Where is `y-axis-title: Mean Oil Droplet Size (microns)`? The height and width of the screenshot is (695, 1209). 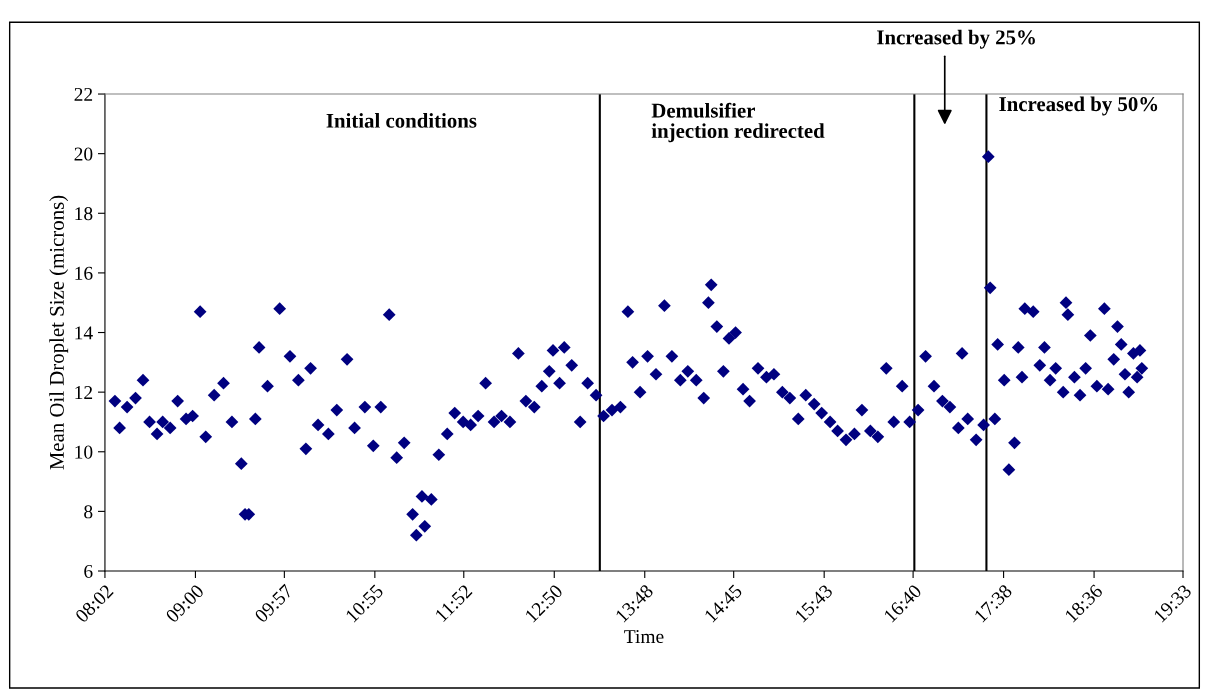 y-axis-title: Mean Oil Droplet Size (microns) is located at coordinates (59, 332).